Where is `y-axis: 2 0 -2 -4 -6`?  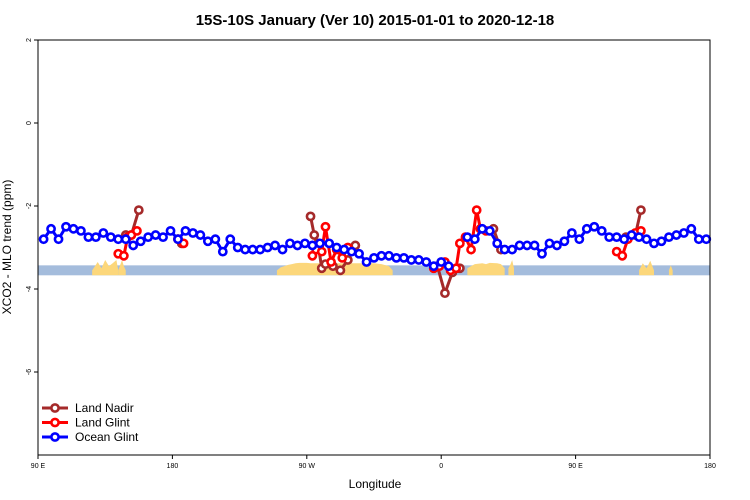 y-axis: 2 0 -2 -4 -6 is located at coordinates (32, 206).